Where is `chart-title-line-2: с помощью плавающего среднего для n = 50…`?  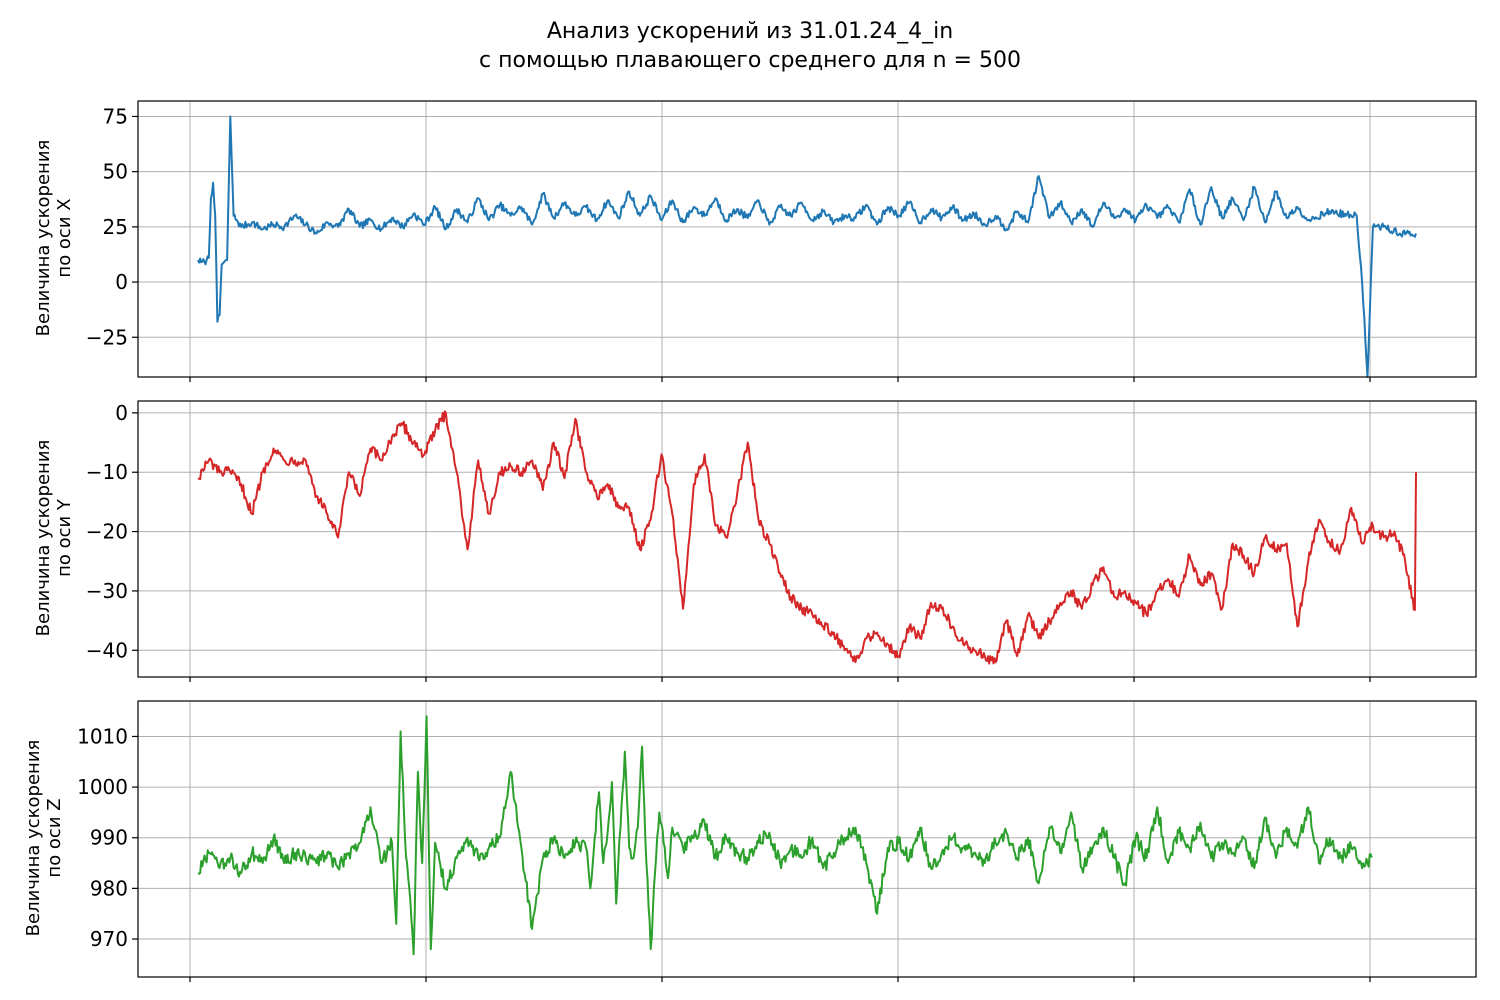 chart-title-line-2: с помощью плавающего среднего для n = 50… is located at coordinates (750, 60).